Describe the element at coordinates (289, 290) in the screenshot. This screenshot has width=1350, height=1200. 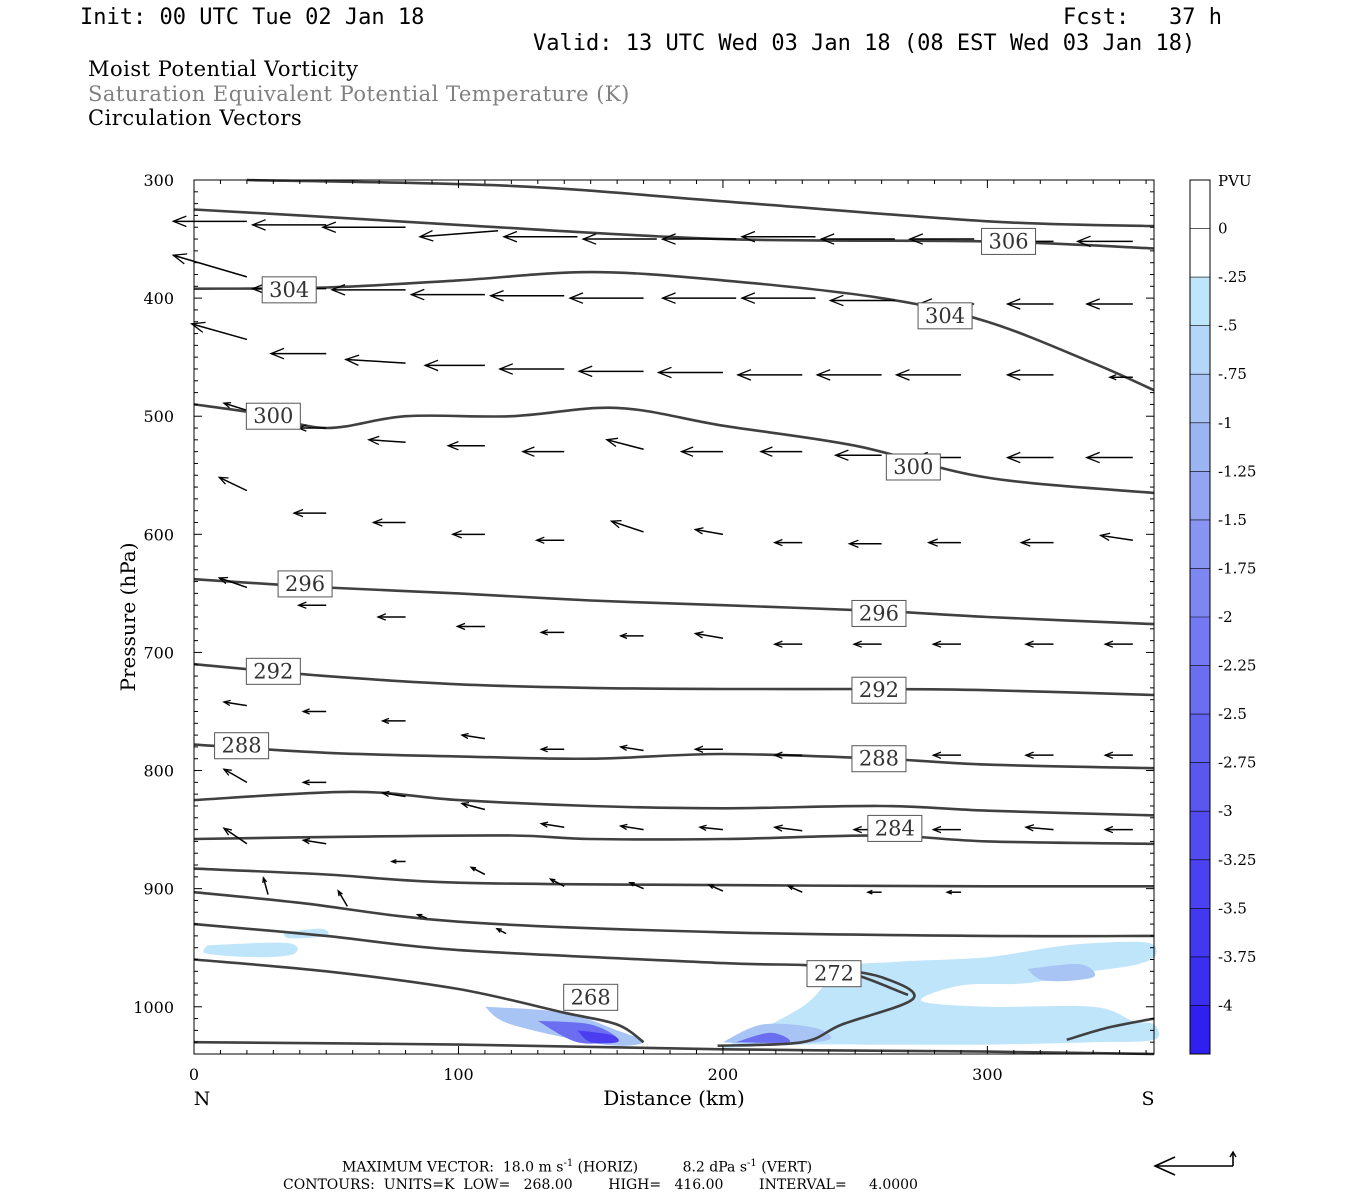
I see `svg-text: 304` at that location.